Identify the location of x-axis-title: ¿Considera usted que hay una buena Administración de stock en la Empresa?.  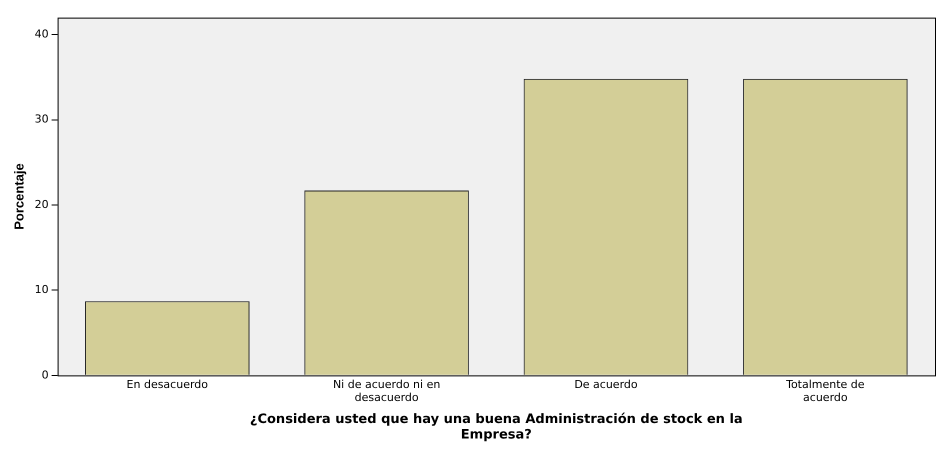
(496, 427).